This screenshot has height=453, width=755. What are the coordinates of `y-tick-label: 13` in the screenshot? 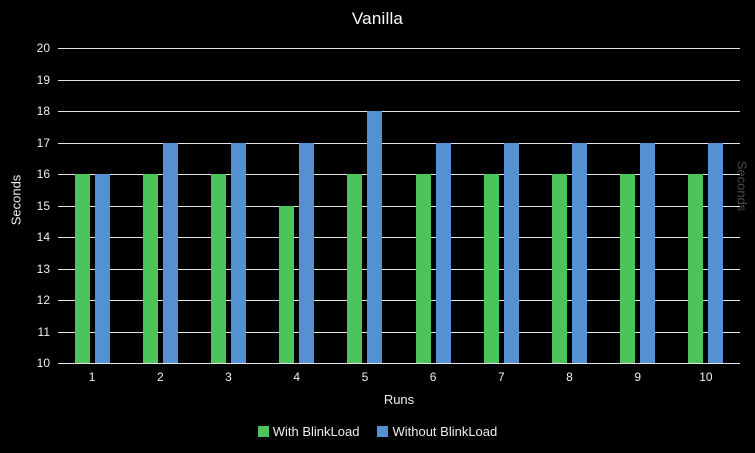 It's located at (43, 268).